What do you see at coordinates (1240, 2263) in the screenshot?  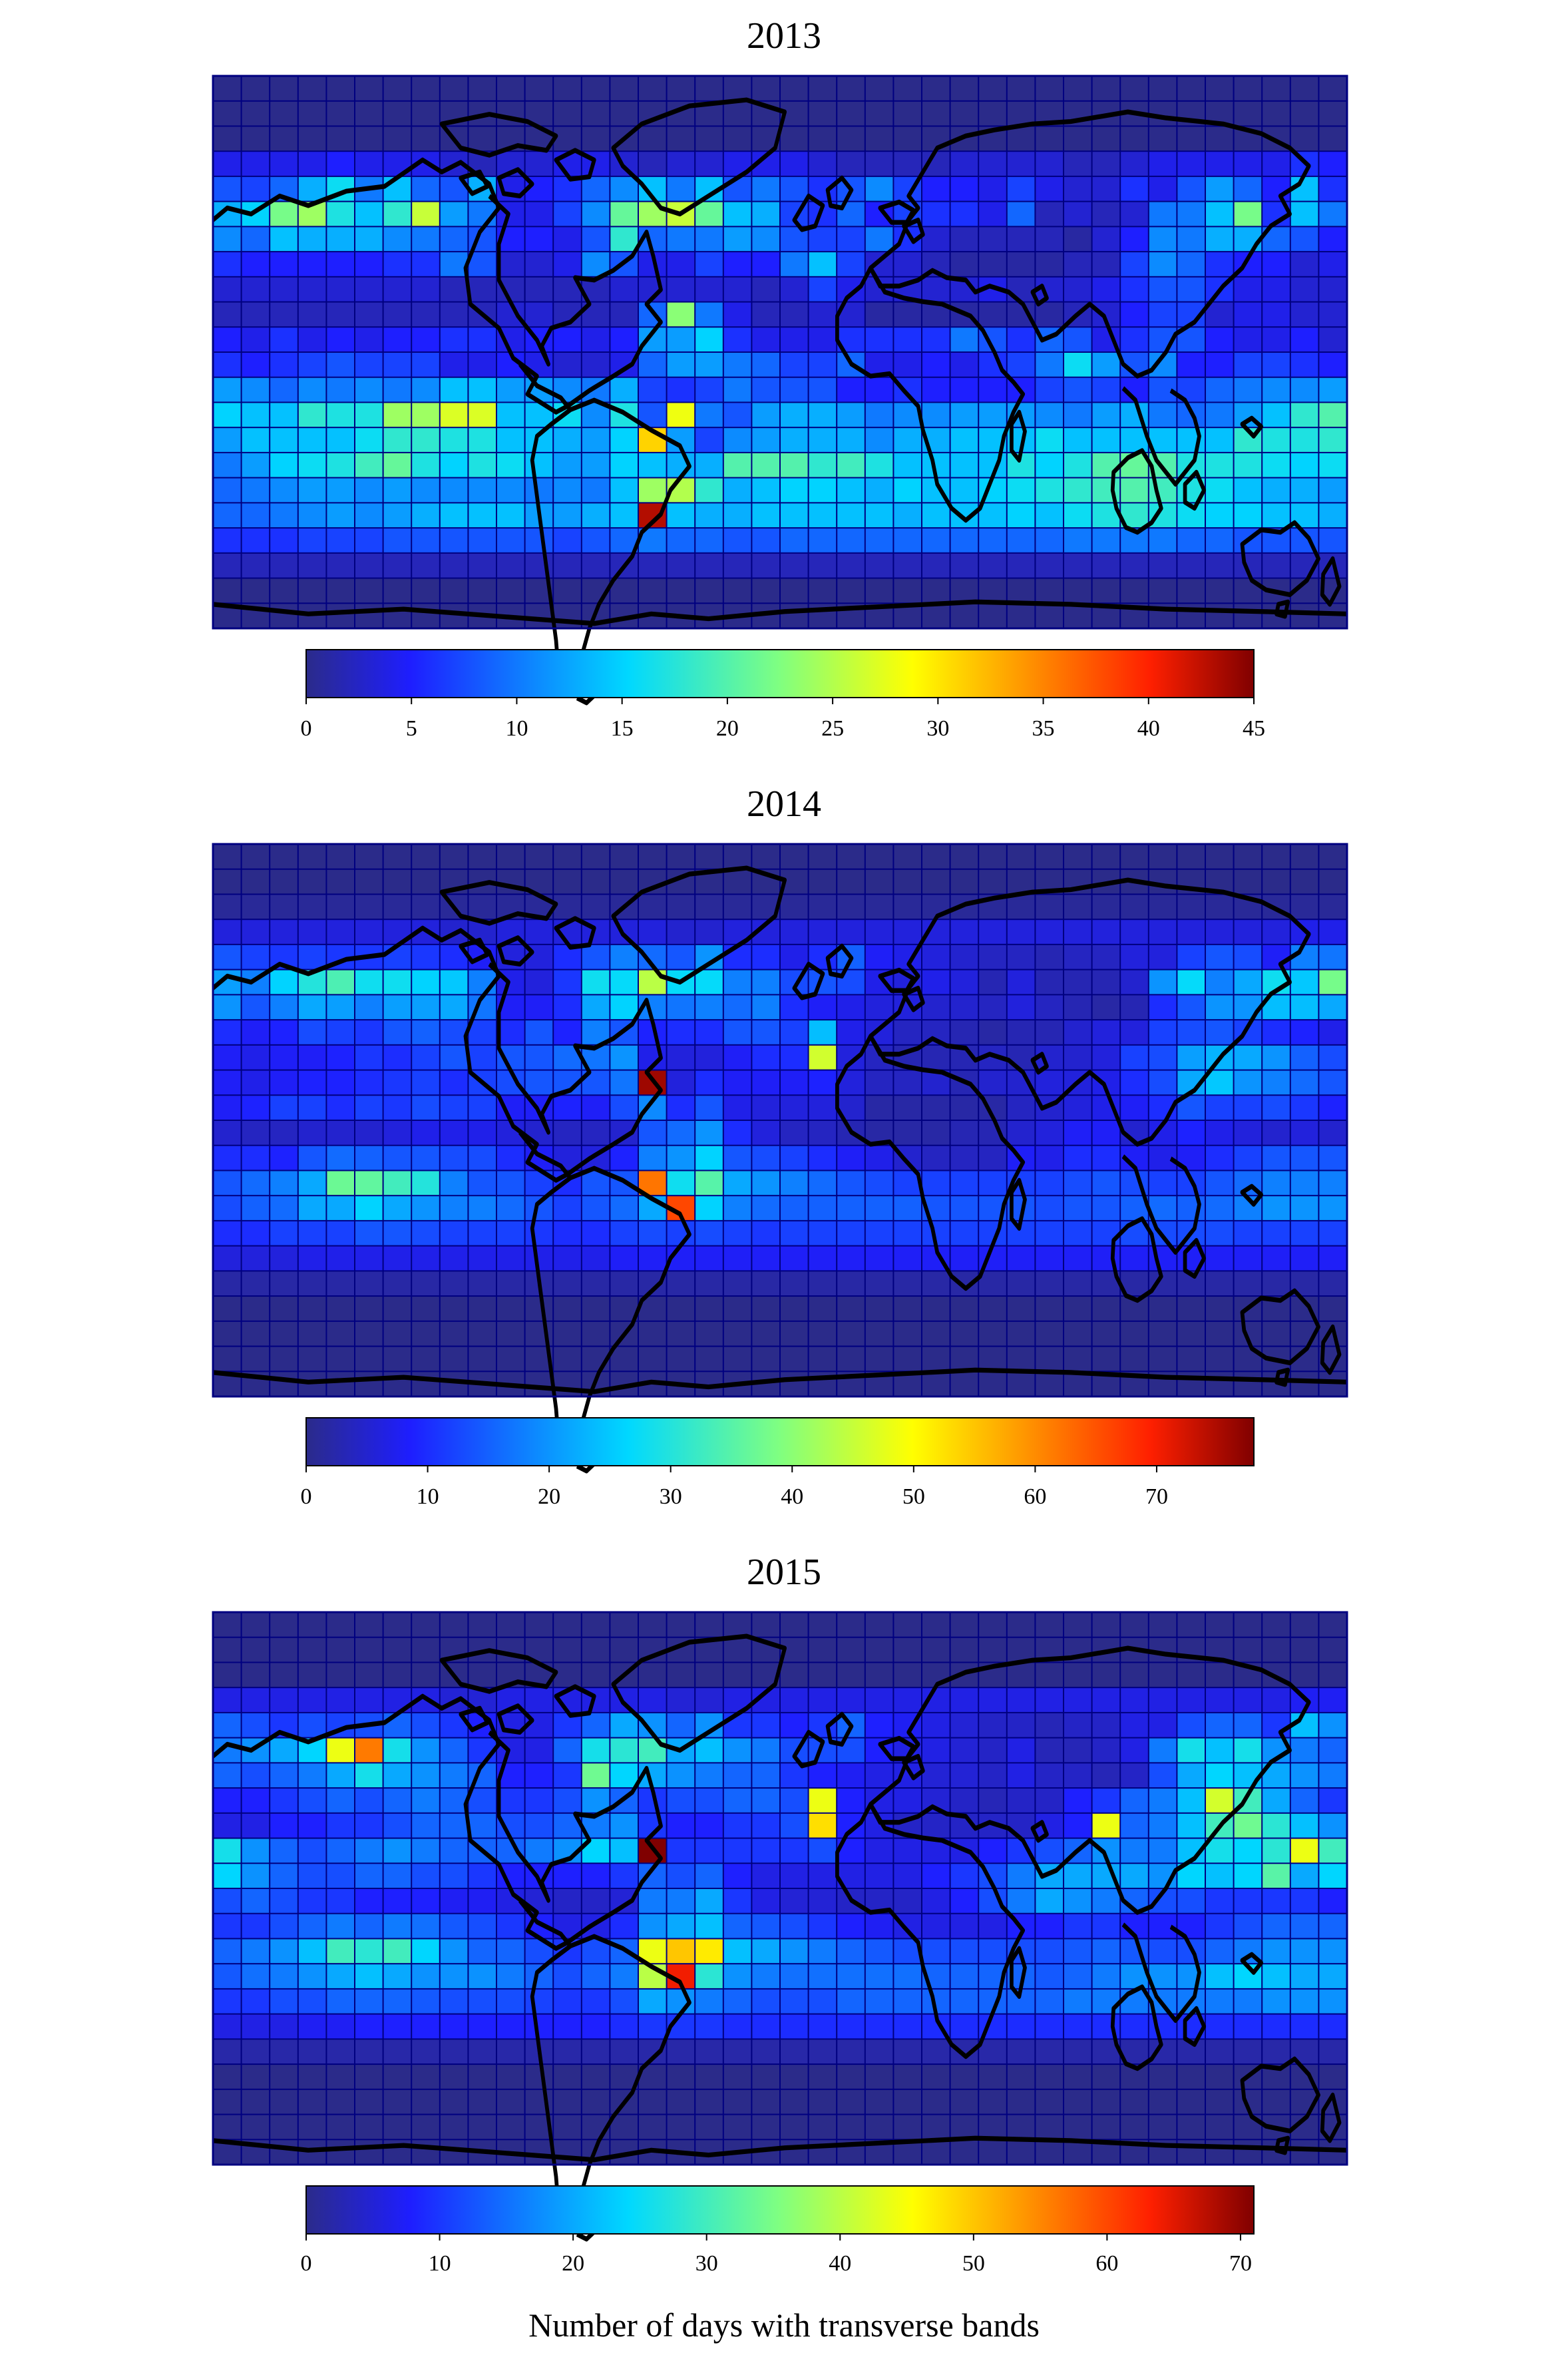 I see `colorbar-tick-label: 70` at bounding box center [1240, 2263].